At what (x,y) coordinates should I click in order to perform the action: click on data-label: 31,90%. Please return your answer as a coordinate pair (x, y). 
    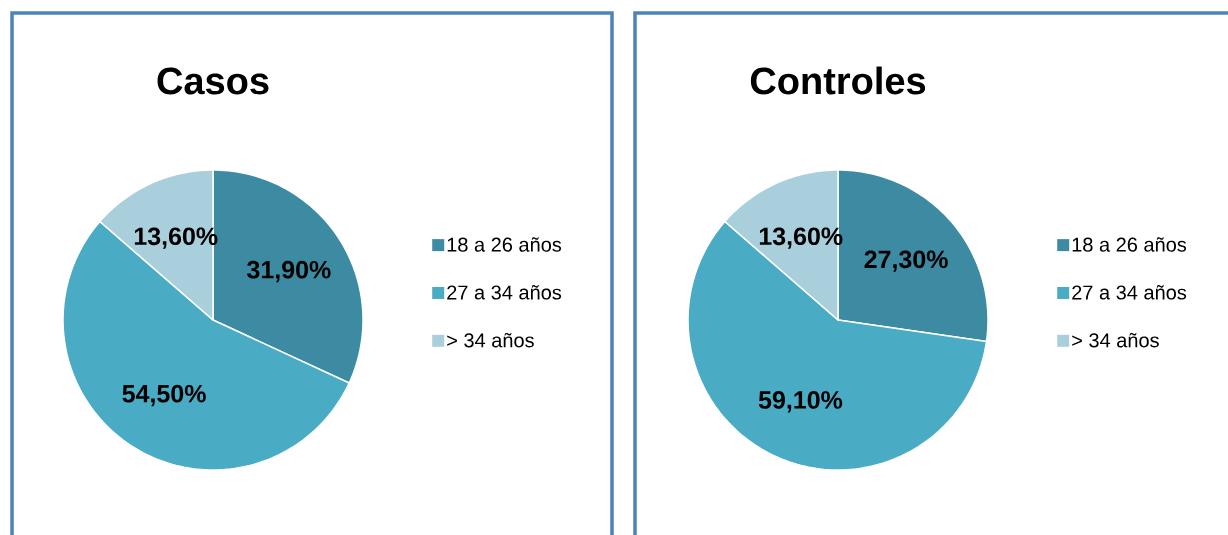
    Looking at the image, I should click on (289, 271).